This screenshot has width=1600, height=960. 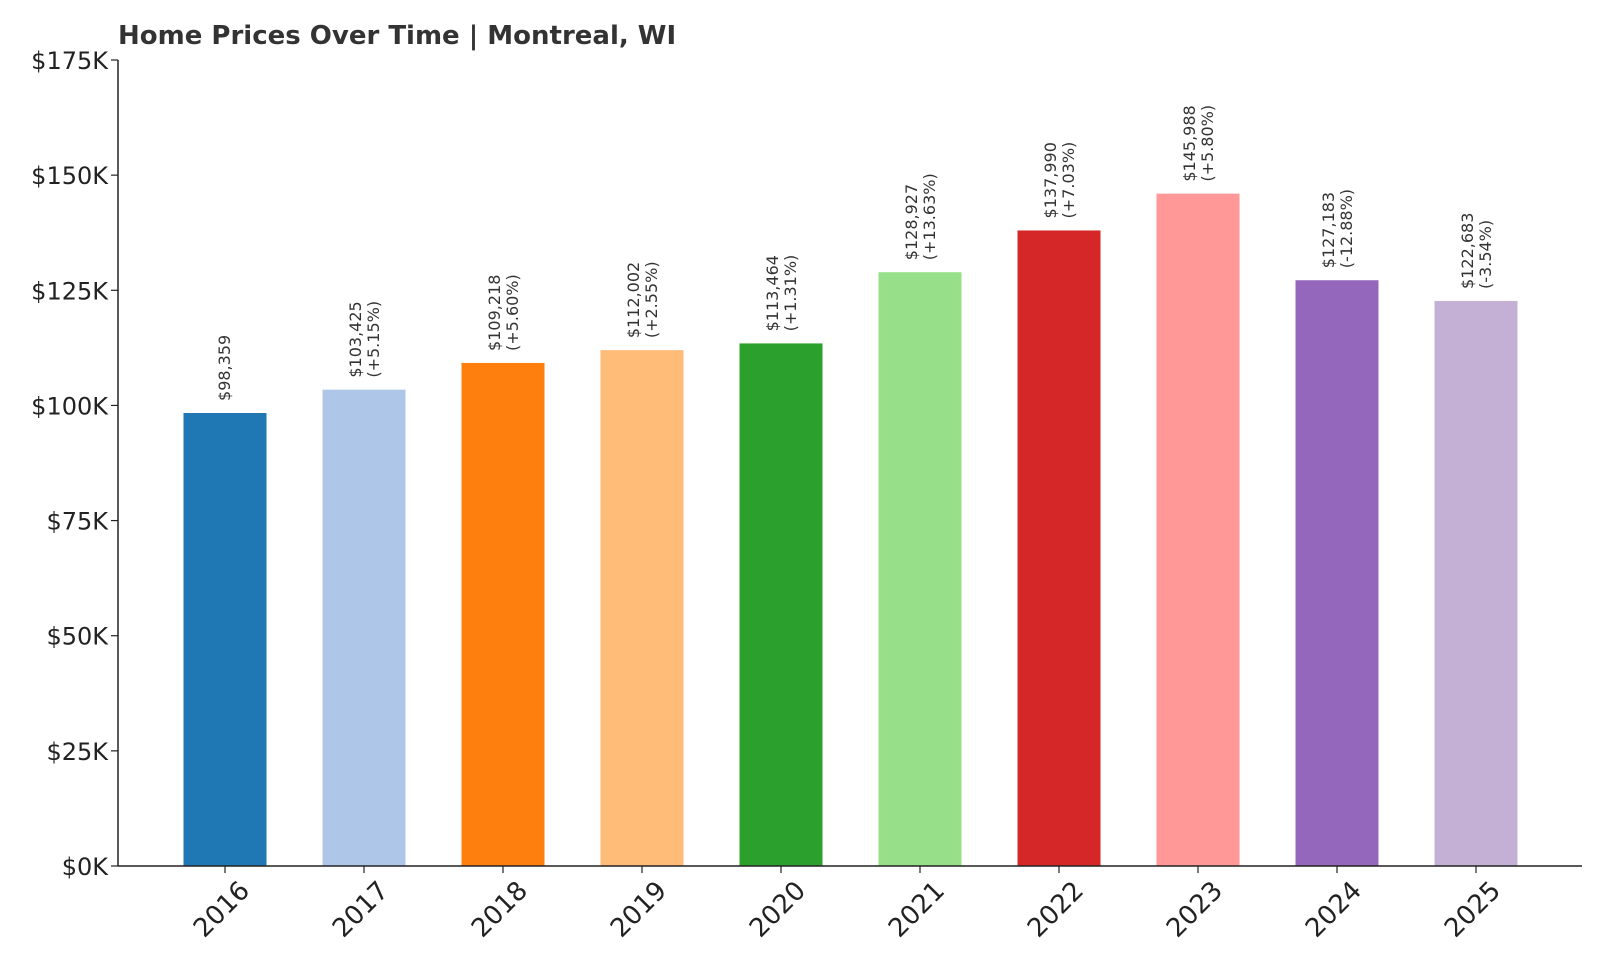 What do you see at coordinates (225, 639) in the screenshot?
I see `bar-2016` at bounding box center [225, 639].